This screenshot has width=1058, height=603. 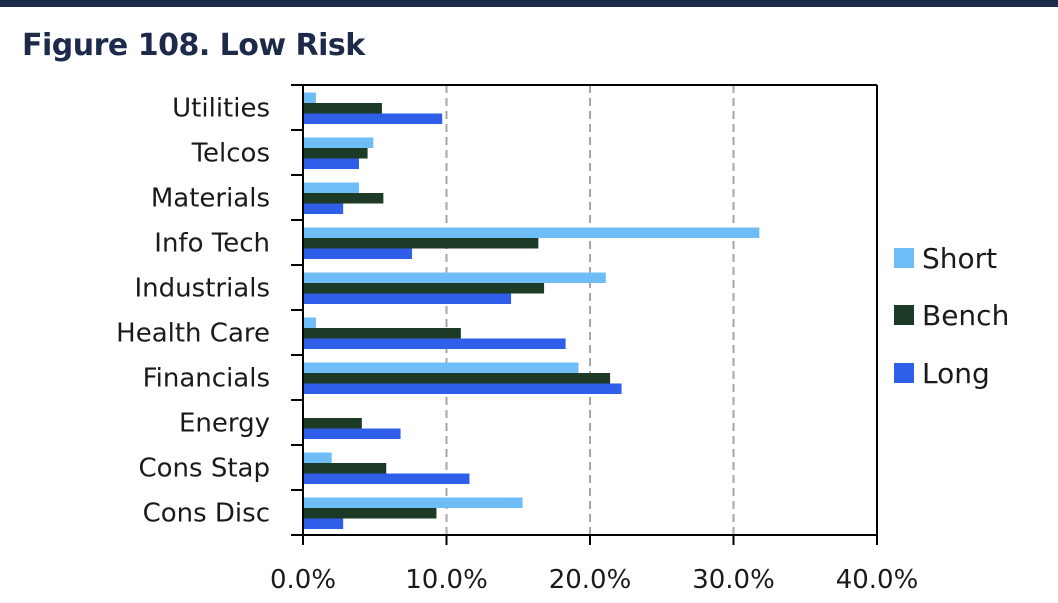 I want to click on category-label: Utilities, so click(x=221, y=109).